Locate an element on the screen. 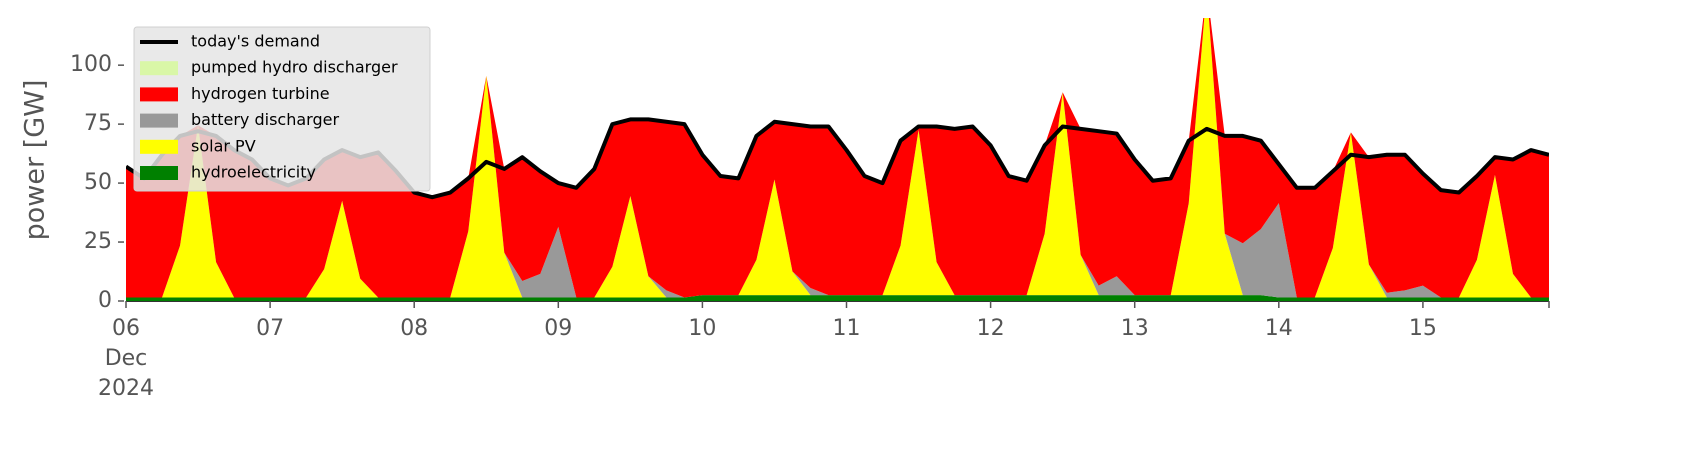 The image size is (1706, 460). legend-label: pumped hydro discharger is located at coordinates (294, 67).